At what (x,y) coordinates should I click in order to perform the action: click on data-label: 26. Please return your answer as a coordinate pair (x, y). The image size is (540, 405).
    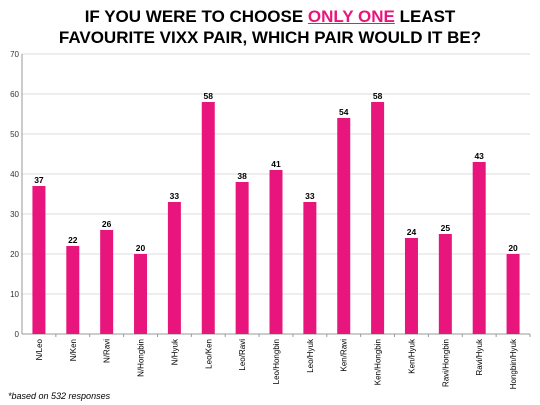
    Looking at the image, I should click on (107, 224).